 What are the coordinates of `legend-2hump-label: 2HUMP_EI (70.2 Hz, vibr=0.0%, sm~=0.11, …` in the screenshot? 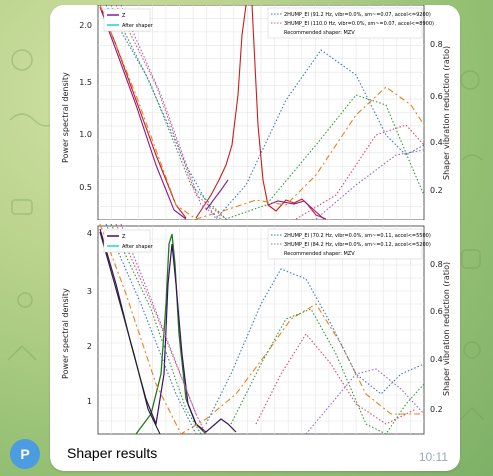 It's located at (357, 236).